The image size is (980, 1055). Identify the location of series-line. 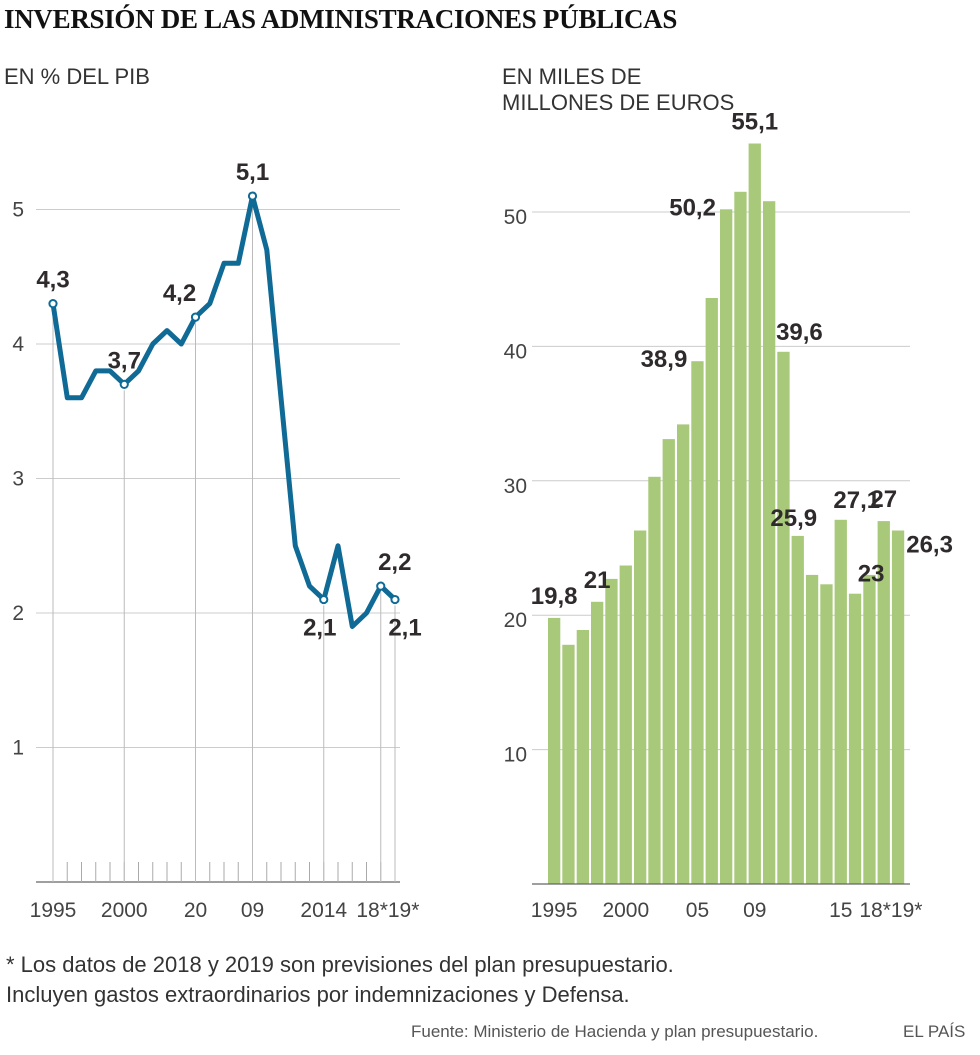
(224, 411).